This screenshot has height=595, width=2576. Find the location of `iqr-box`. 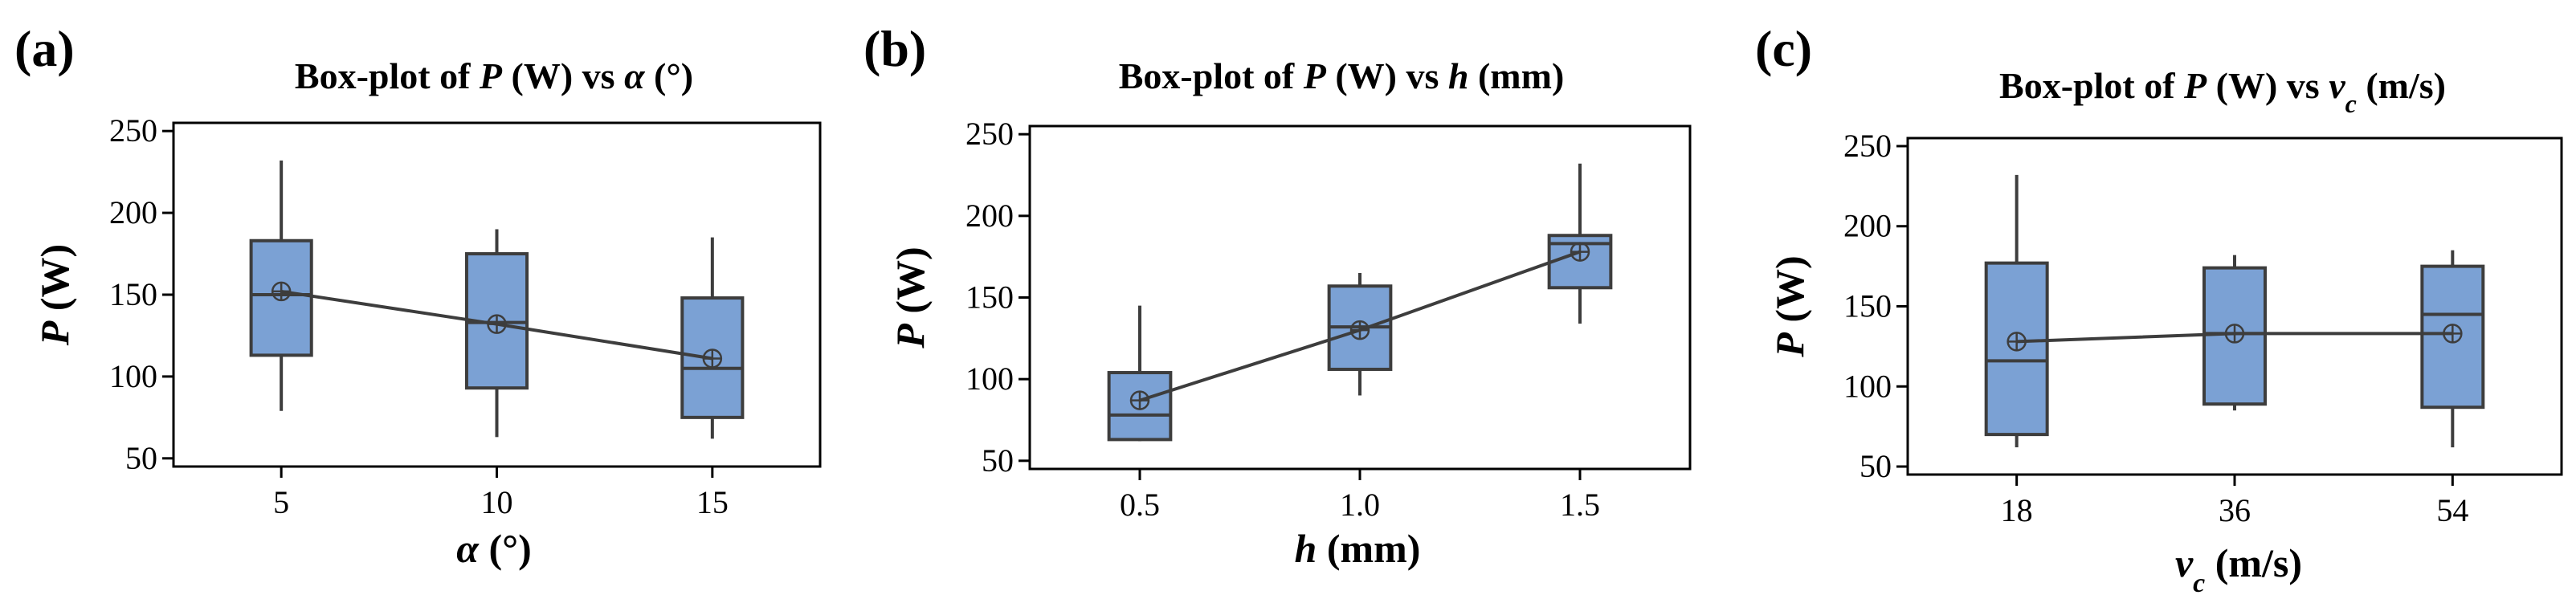

iqr-box is located at coordinates (1140, 406).